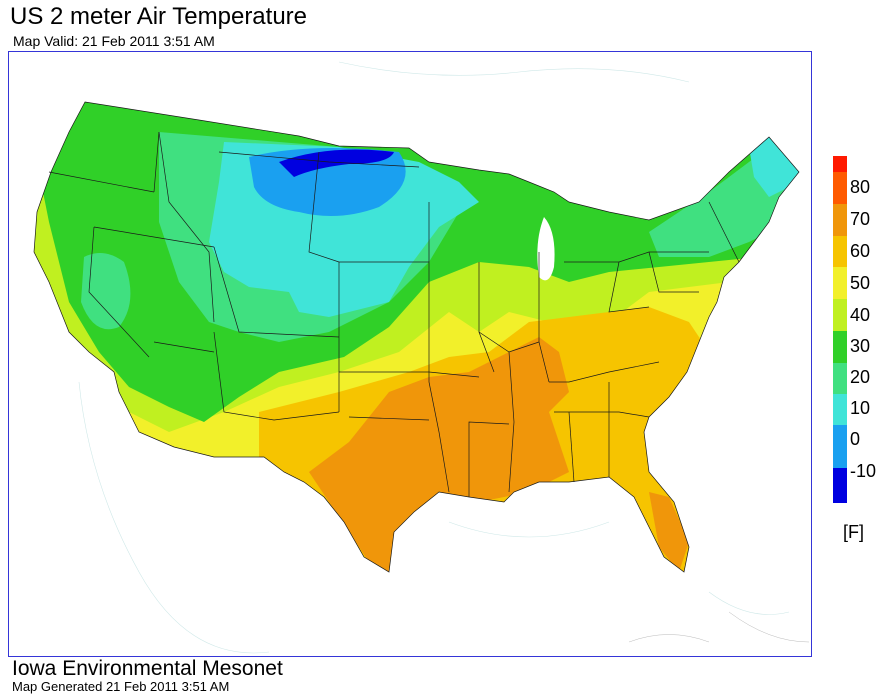 This screenshot has width=888, height=700. Describe the element at coordinates (719, 627) in the screenshot. I see `coastline-details` at that location.